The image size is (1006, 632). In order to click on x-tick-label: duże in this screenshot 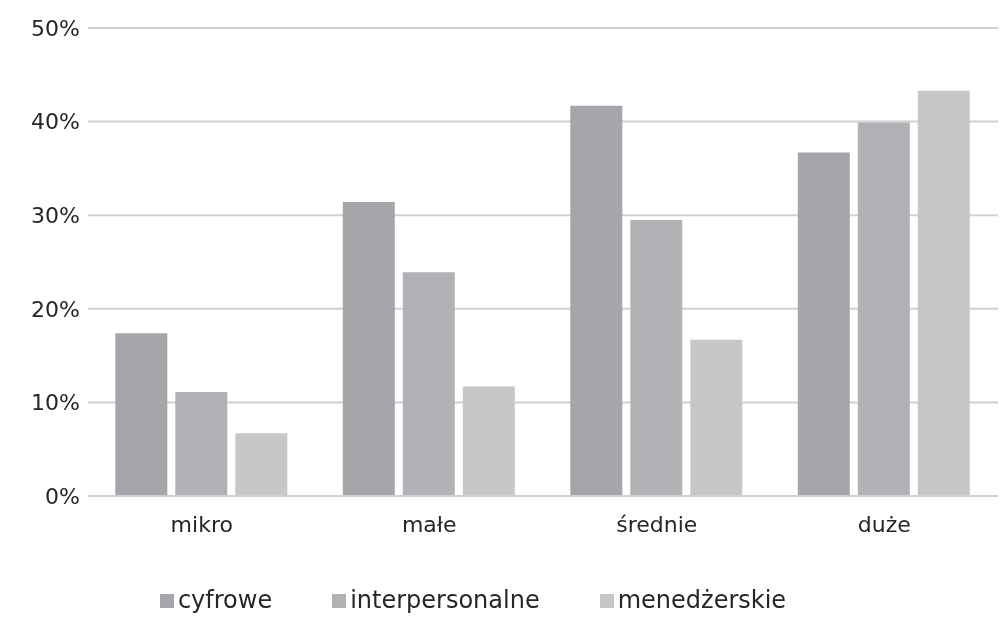, I will do `click(884, 524)`.